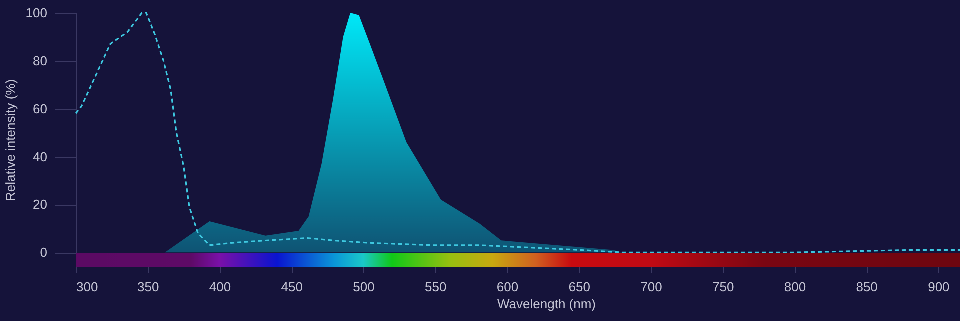 Image resolution: width=960 pixels, height=321 pixels. What do you see at coordinates (40, 204) in the screenshot?
I see `y-tick-label: 20` at bounding box center [40, 204].